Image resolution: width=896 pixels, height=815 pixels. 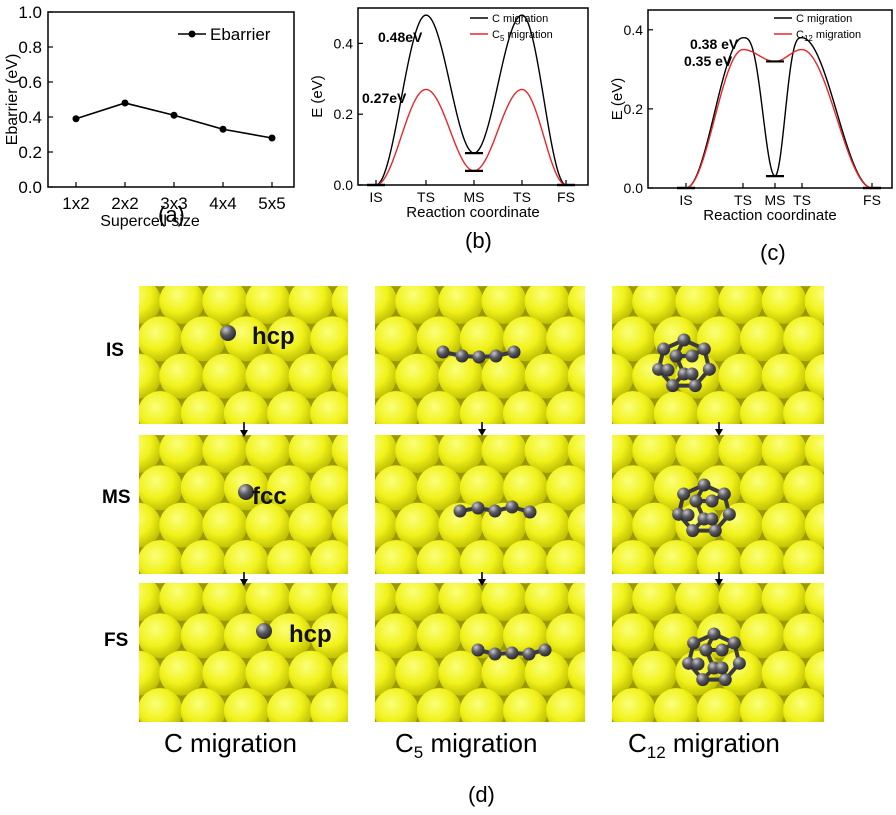 I want to click on column-caption-c12-rest: migration, so click(x=722, y=743).